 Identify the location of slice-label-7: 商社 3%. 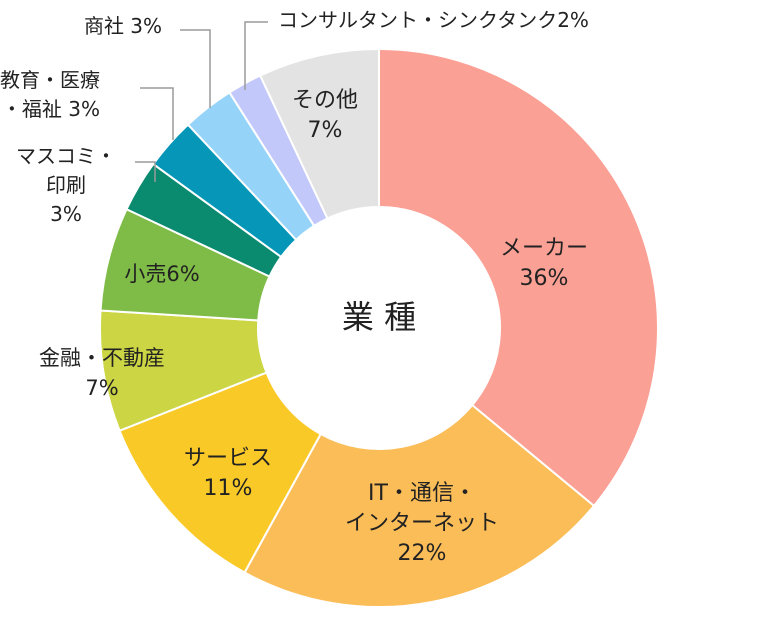
(123, 26).